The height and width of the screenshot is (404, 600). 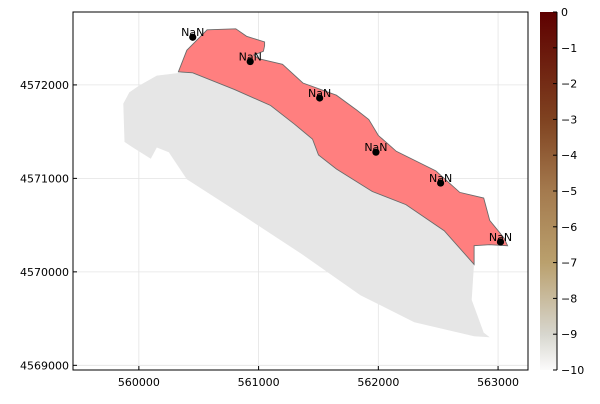 I want to click on colorbar-tick-label: −10, so click(x=572, y=370).